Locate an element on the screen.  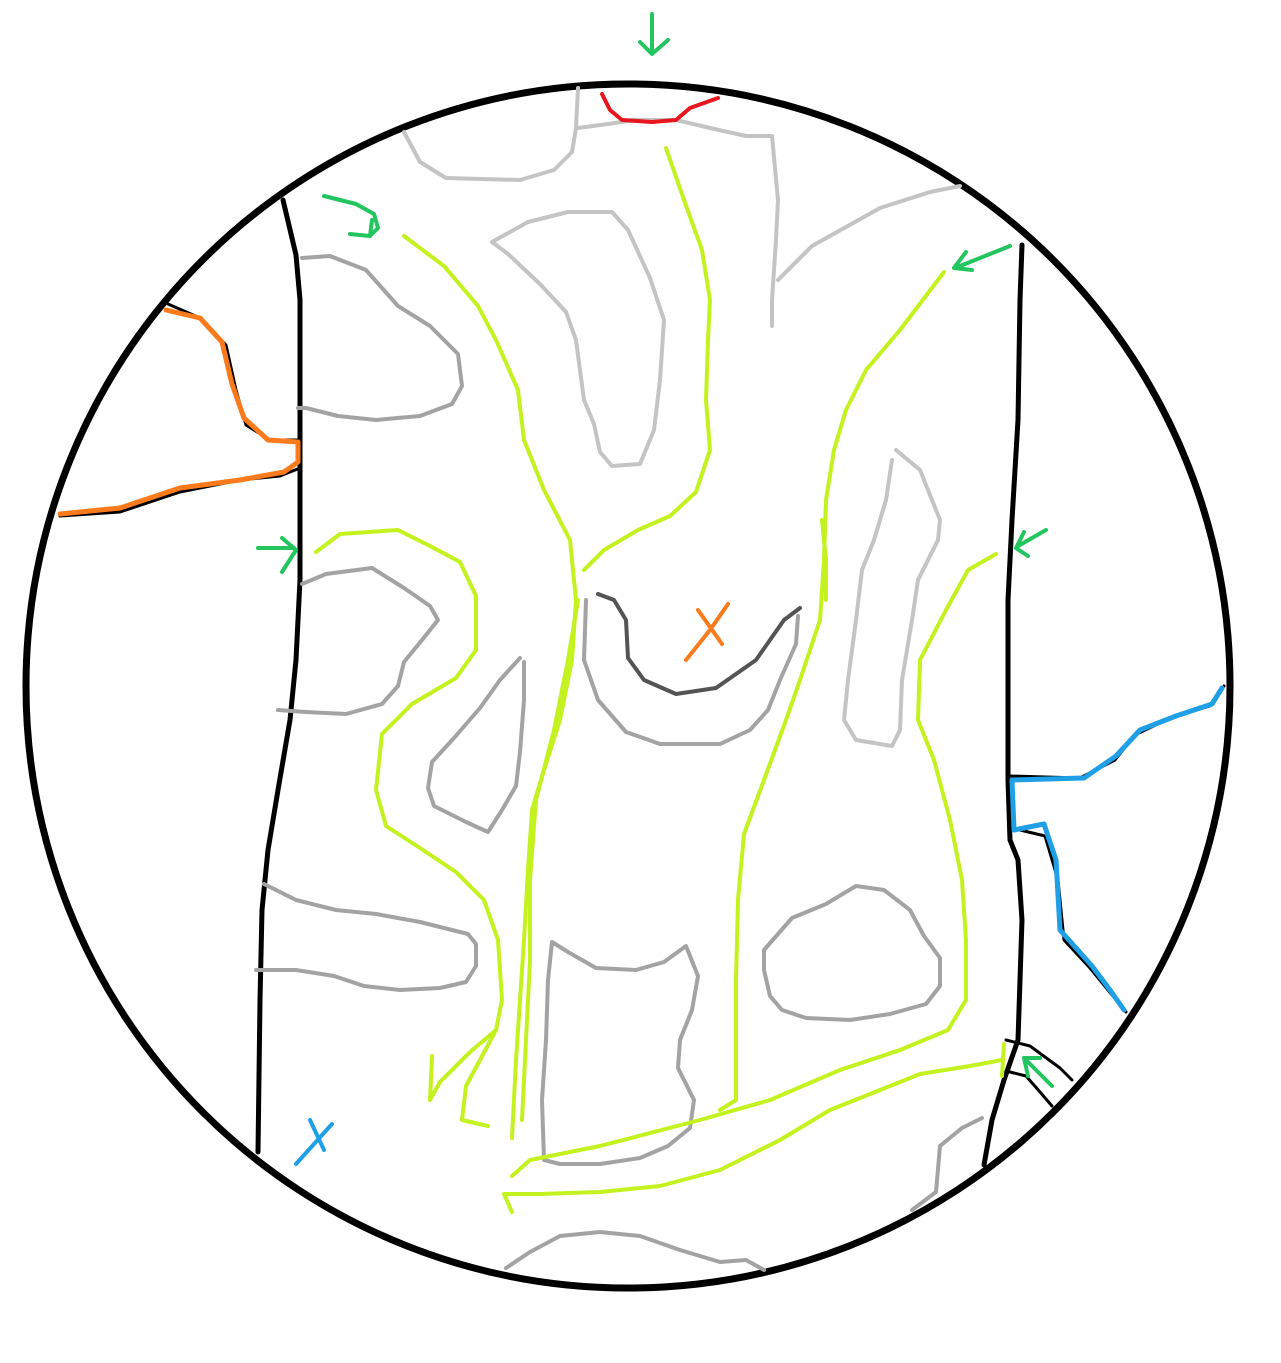
obstacle-crescent-inner is located at coordinates (699, 644).